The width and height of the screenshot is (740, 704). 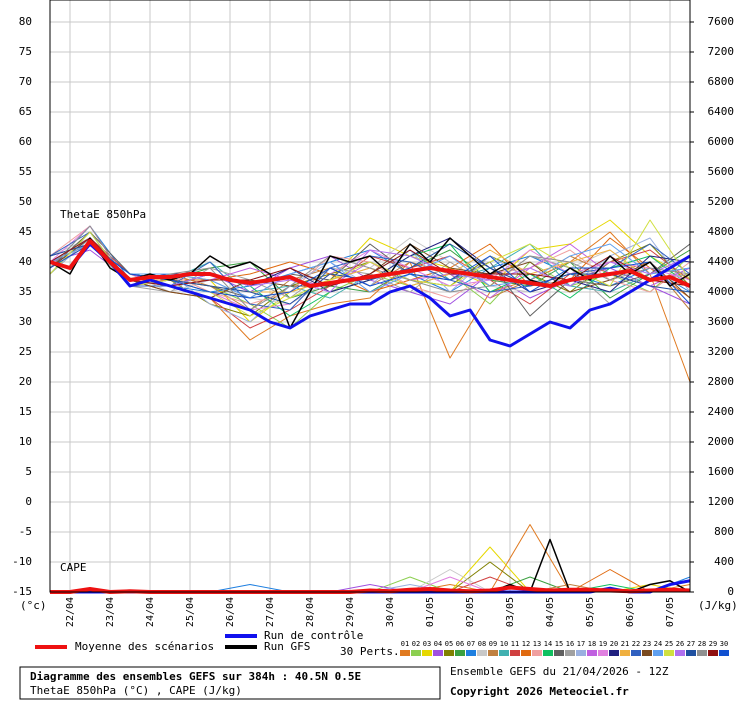 I want to click on legend-label: Moyenne des scénarios, so click(x=144, y=646).